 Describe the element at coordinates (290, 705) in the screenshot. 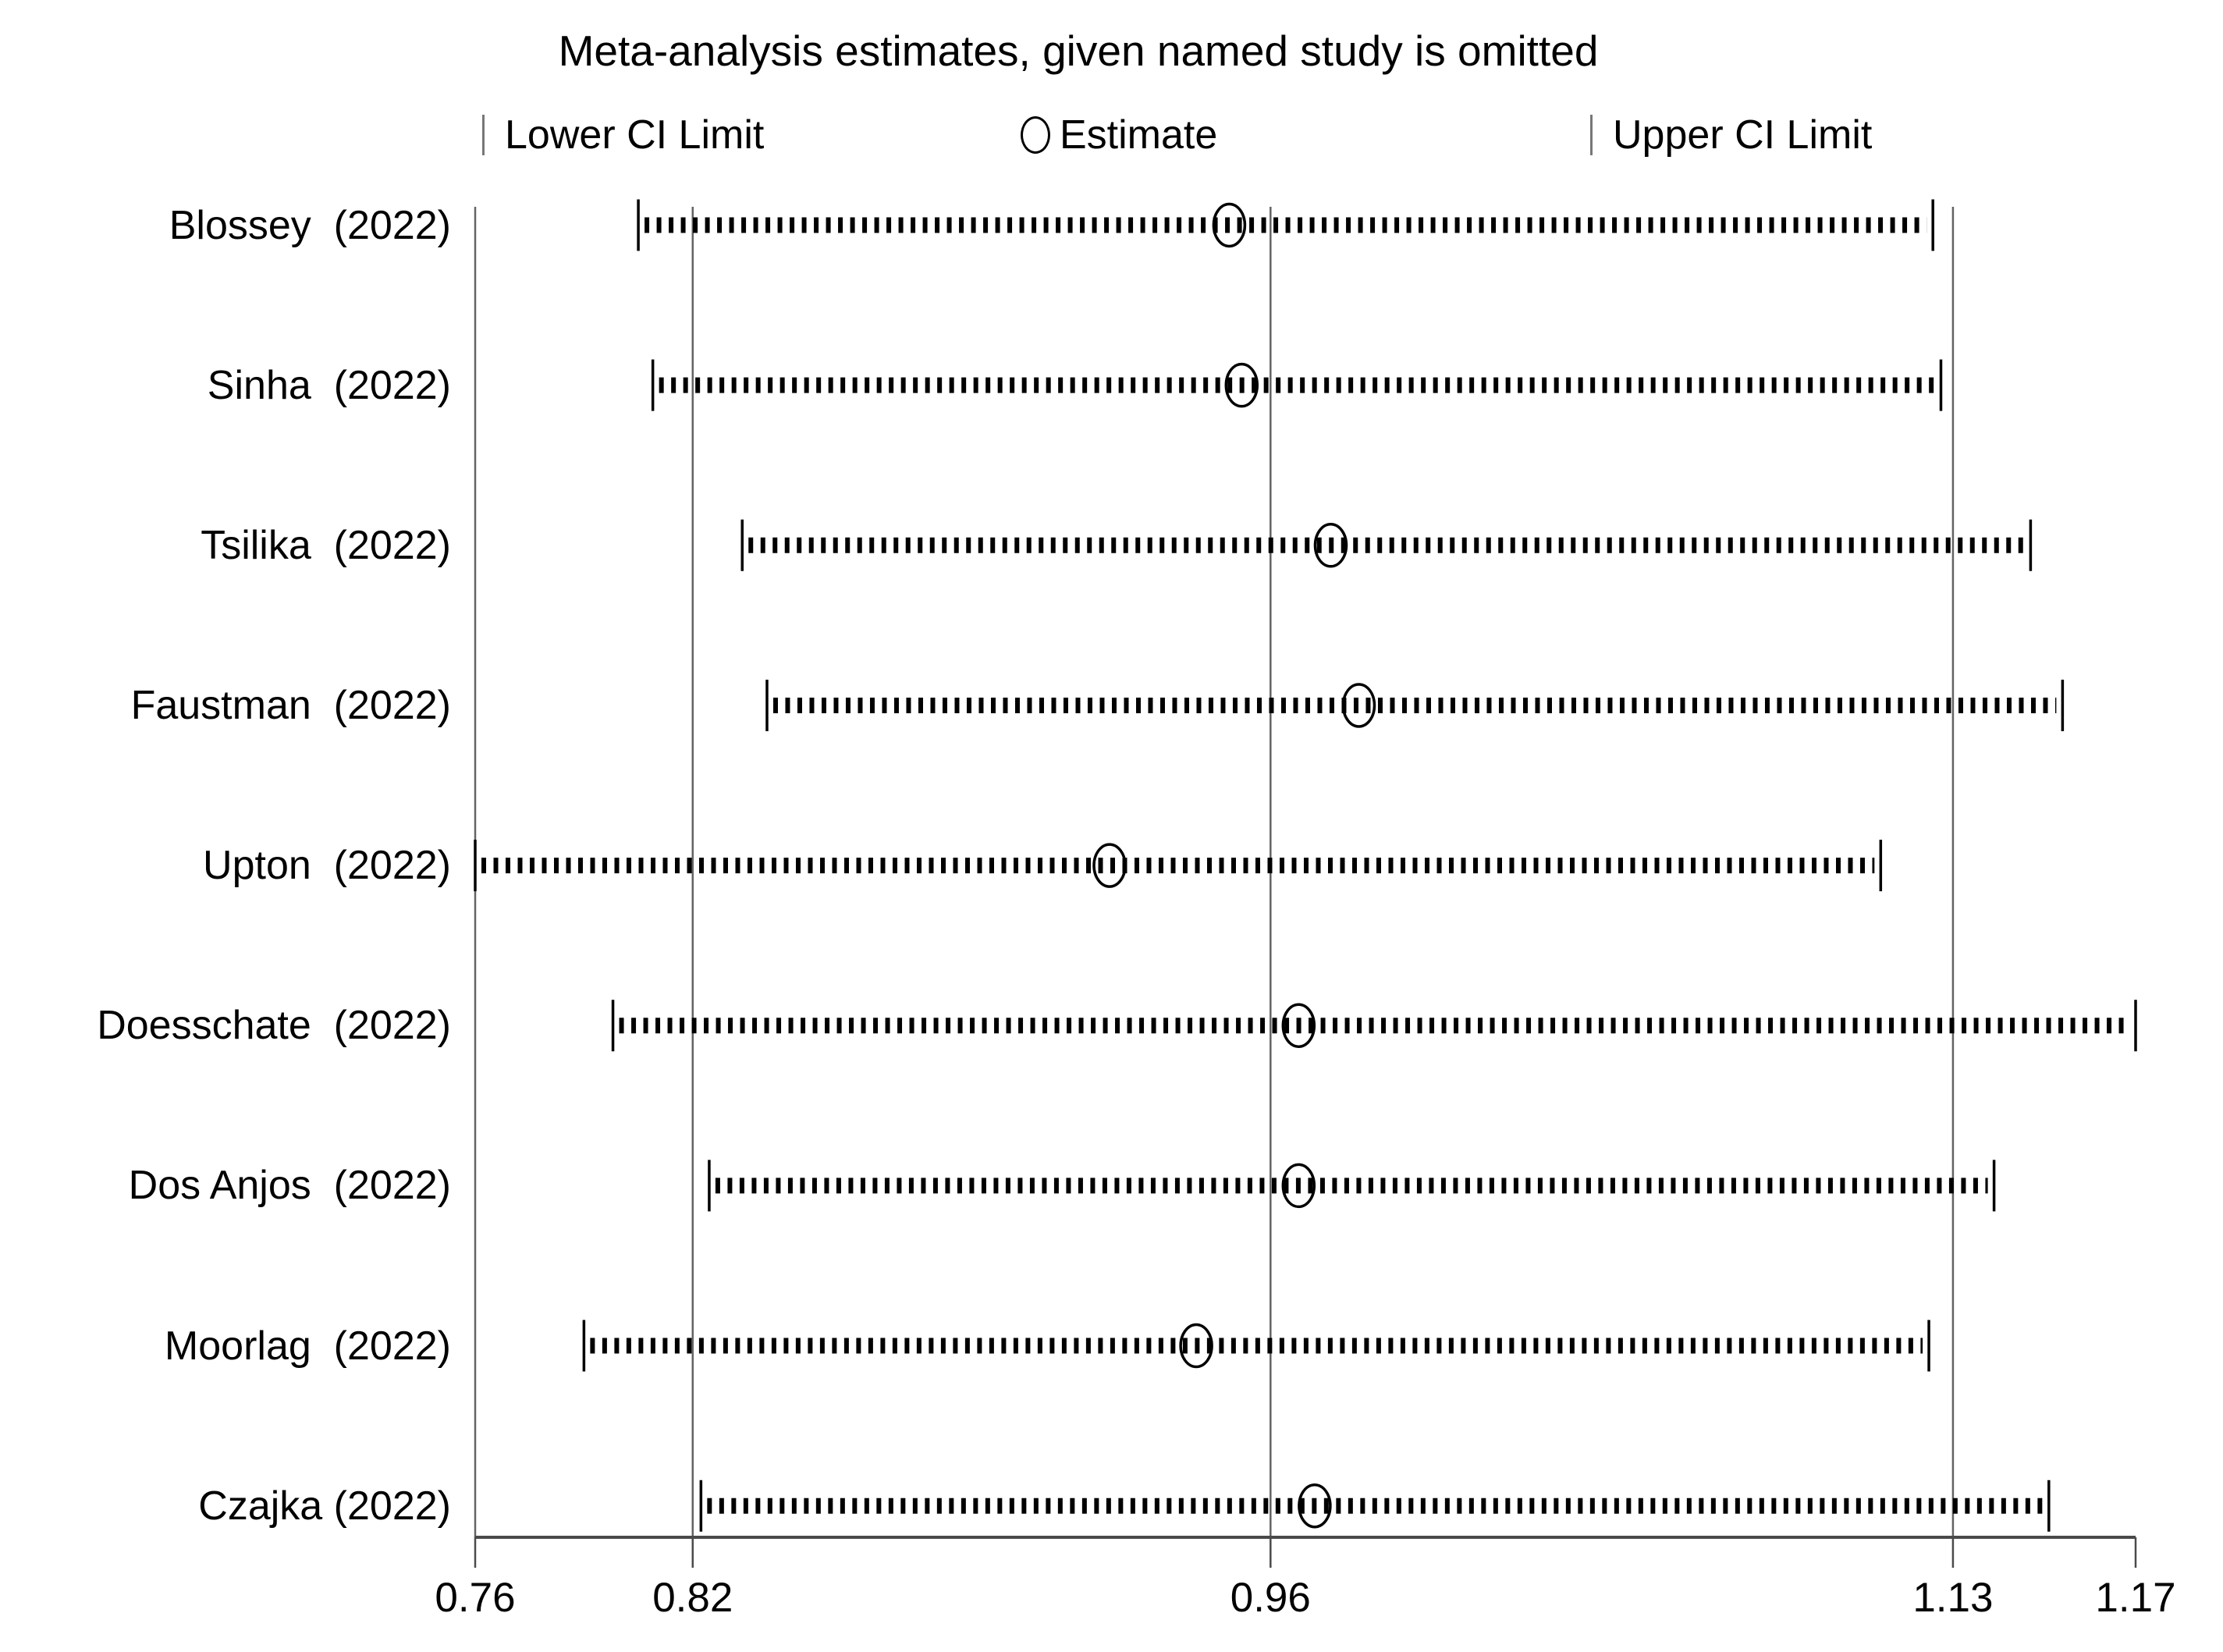

I see `study-label: Faustman (2022)` at that location.